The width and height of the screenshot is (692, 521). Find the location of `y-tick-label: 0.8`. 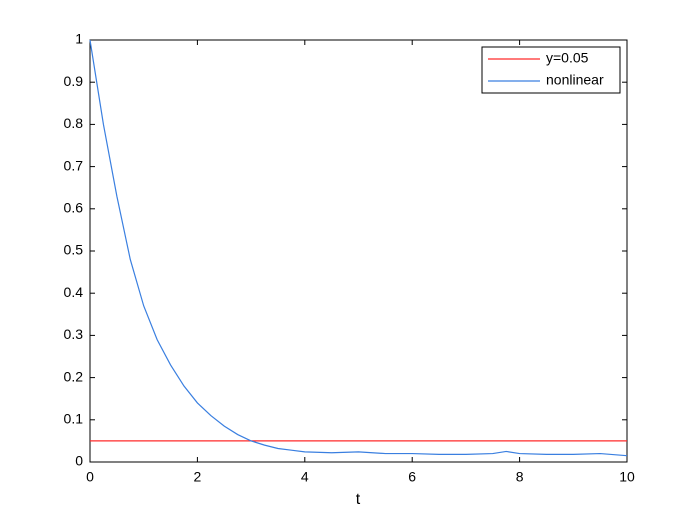

y-tick-label: 0.8 is located at coordinates (74, 123).